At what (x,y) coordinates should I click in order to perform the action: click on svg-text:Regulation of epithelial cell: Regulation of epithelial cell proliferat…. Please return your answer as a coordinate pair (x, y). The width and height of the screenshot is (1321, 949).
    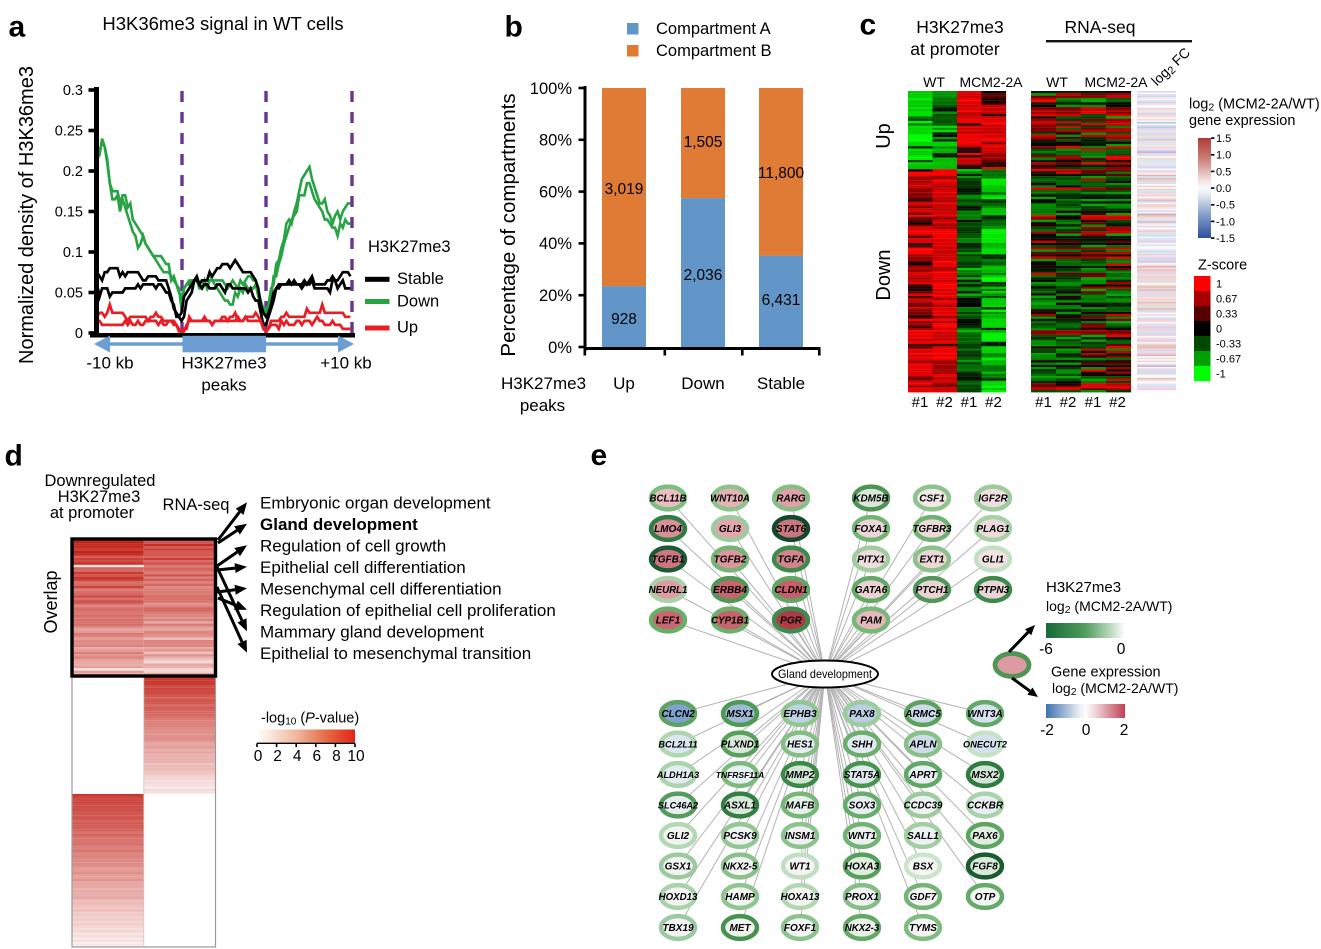
    Looking at the image, I should click on (408, 610).